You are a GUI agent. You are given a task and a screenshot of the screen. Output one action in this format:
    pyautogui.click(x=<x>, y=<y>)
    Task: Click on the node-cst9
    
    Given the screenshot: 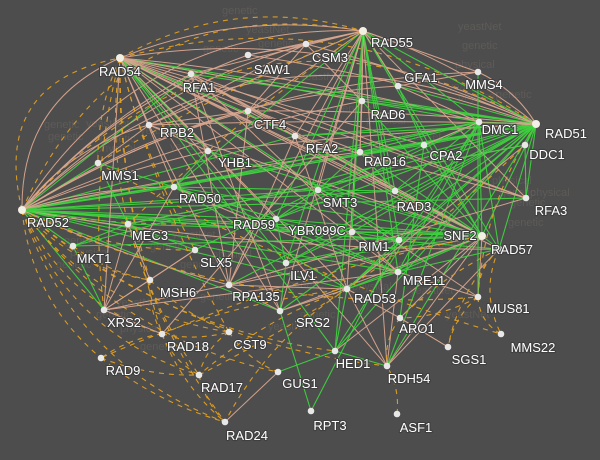 What is the action you would take?
    pyautogui.click(x=229, y=332)
    